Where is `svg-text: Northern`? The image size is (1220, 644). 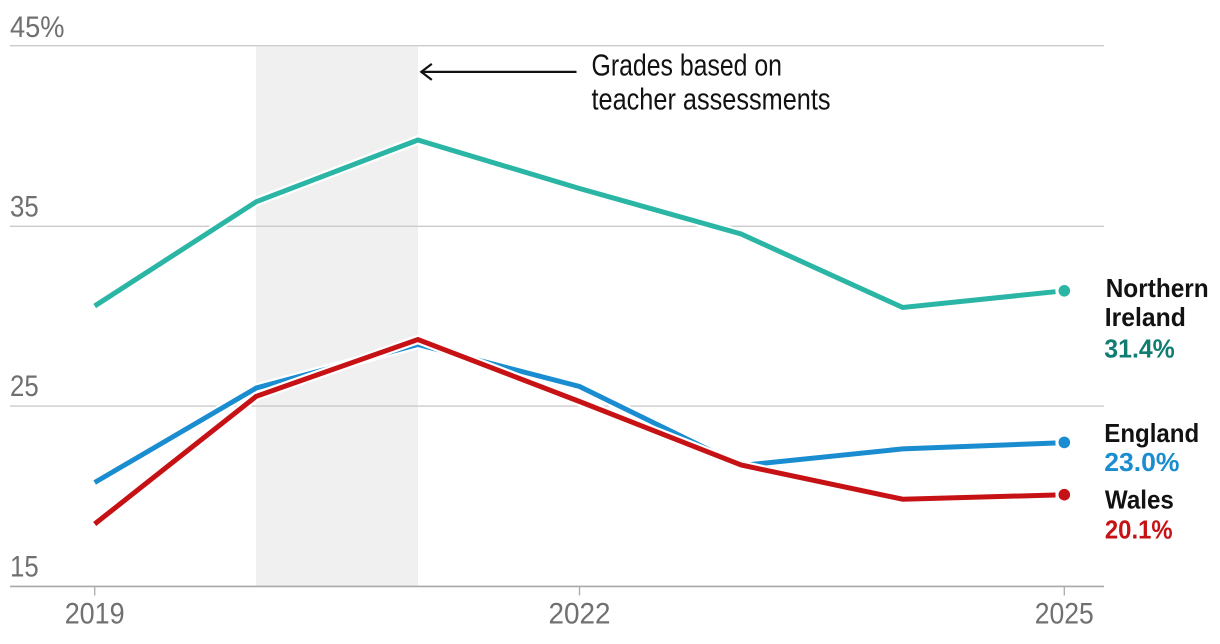
svg-text: Northern is located at coordinates (1157, 288).